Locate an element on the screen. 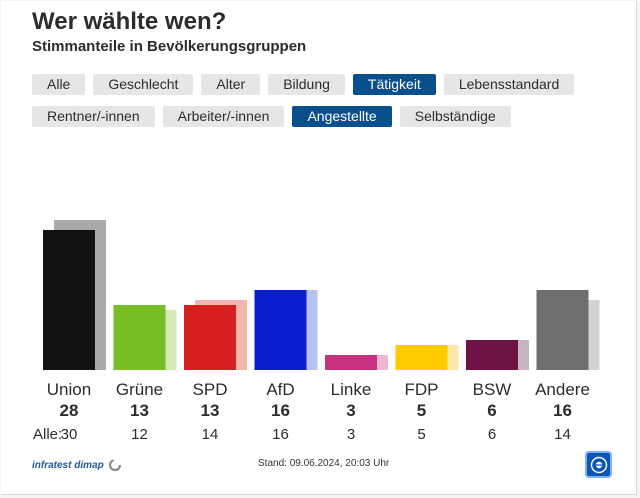 The width and height of the screenshot is (640, 498). value-label-gruene: 13 is located at coordinates (139, 410).